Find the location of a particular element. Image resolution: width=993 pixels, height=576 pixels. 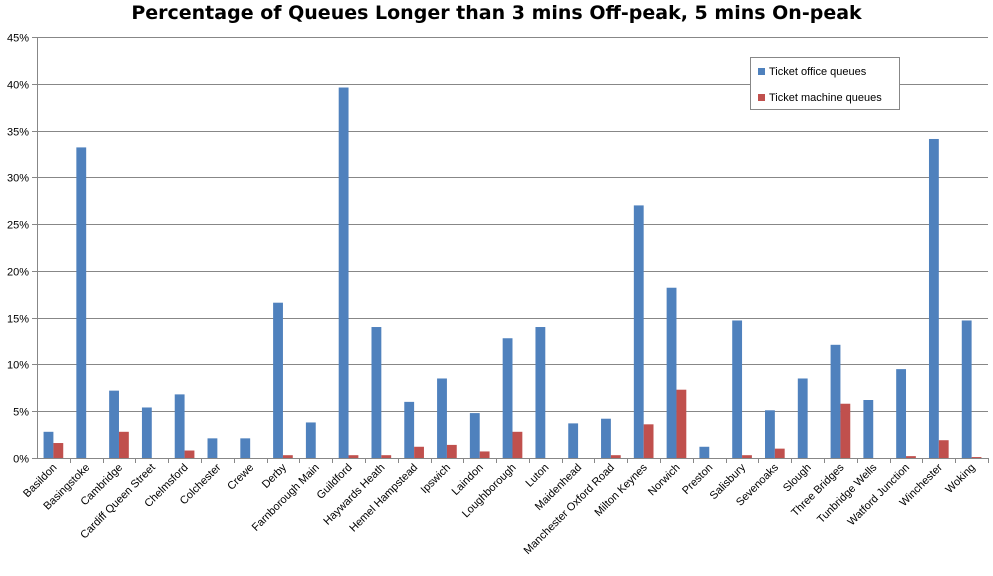

y-tick-label: 45% is located at coordinates (18, 39).